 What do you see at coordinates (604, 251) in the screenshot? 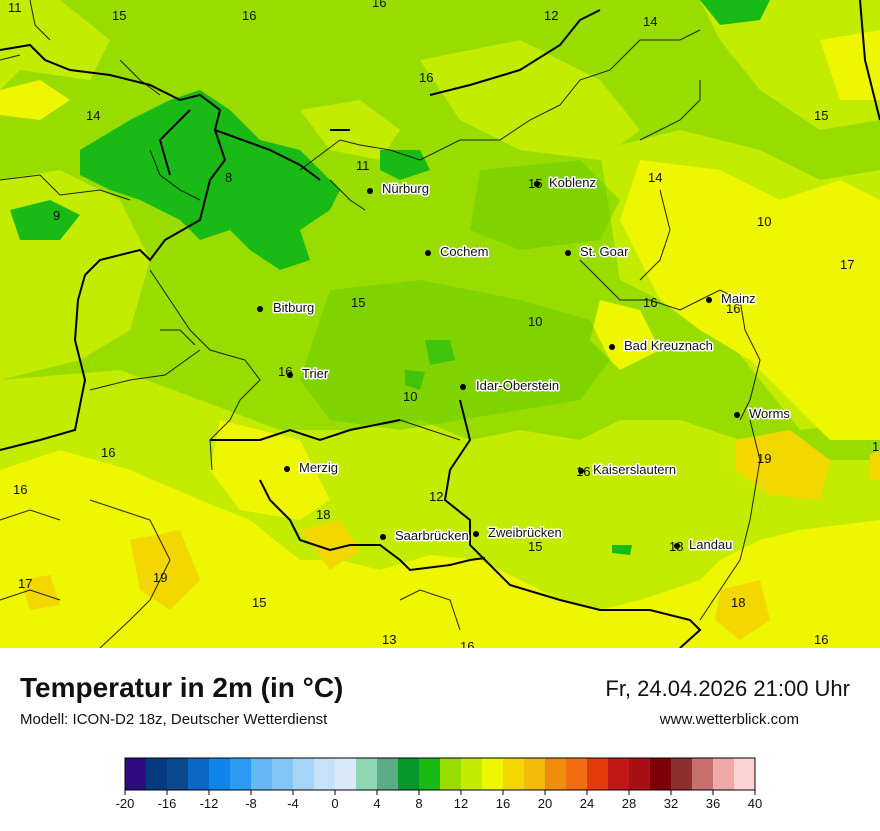
I see `city-label-st-goar: St. Goar` at bounding box center [604, 251].